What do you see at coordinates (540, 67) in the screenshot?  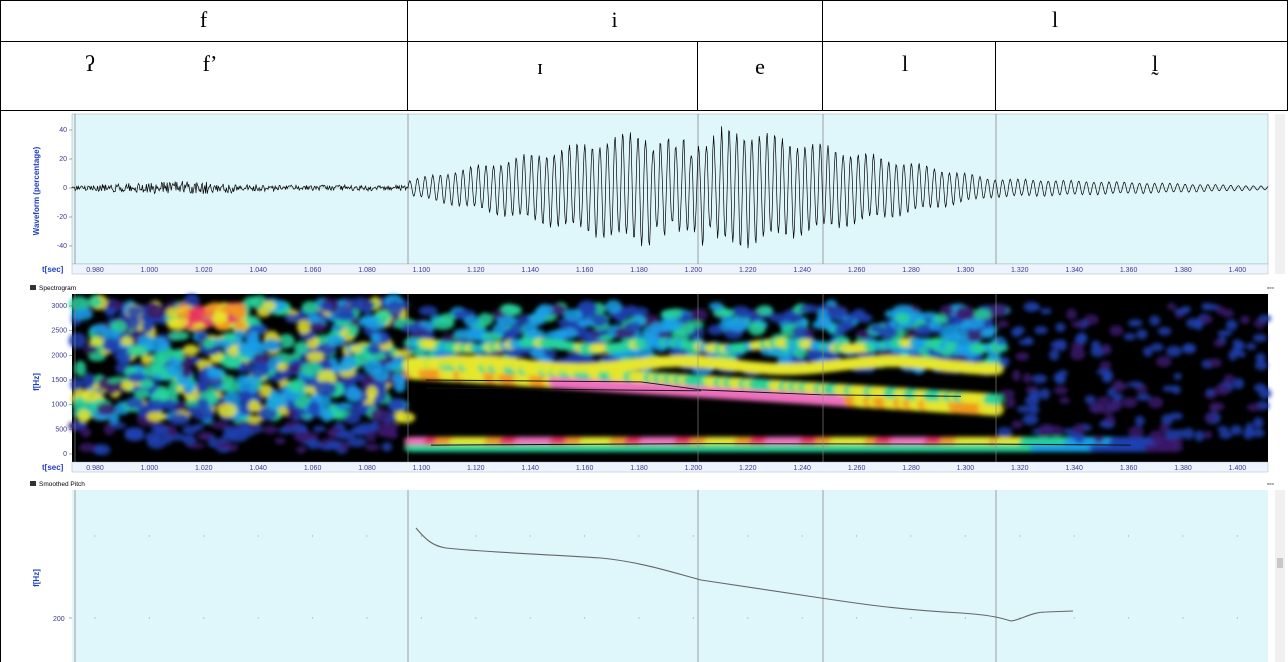 I see `phone-label-lax-i: ɪ` at bounding box center [540, 67].